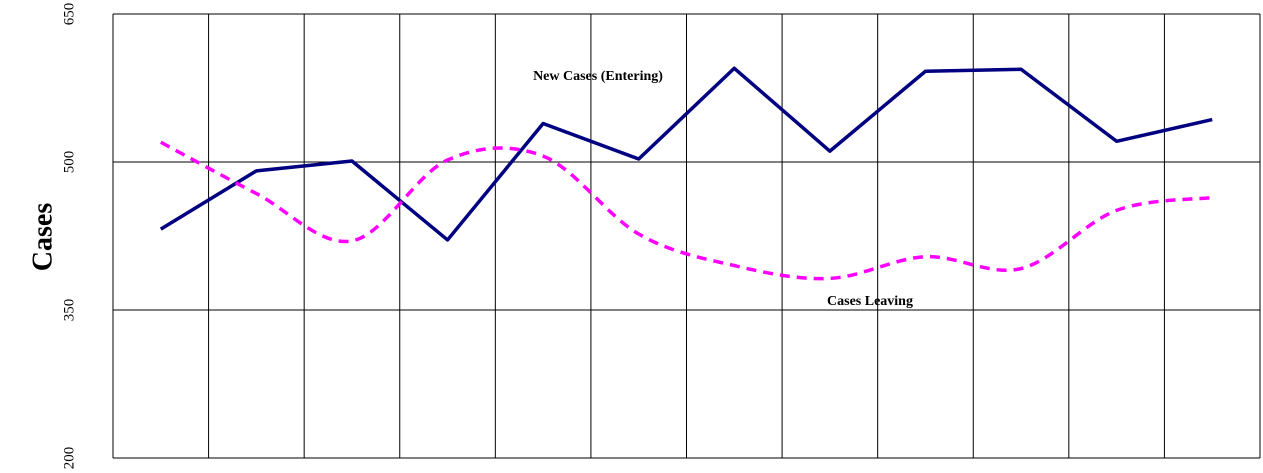 The height and width of the screenshot is (473, 1263). I want to click on y-tick-label: 500, so click(69, 162).